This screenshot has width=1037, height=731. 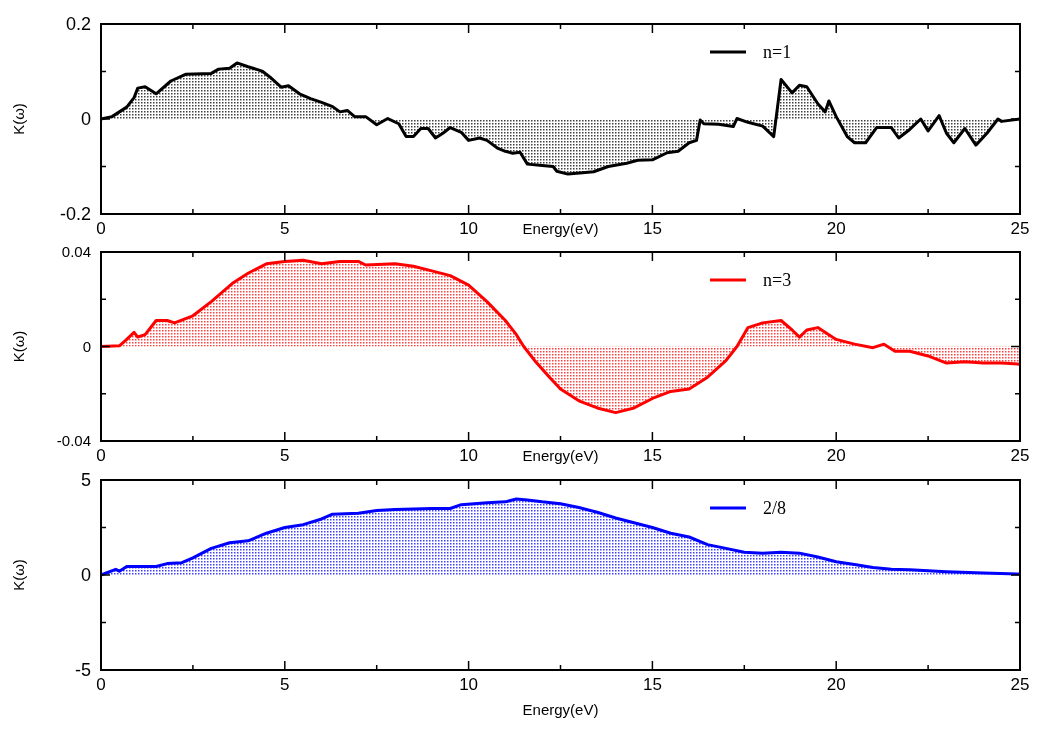 I want to click on y-tick-label: -5, so click(x=82, y=670).